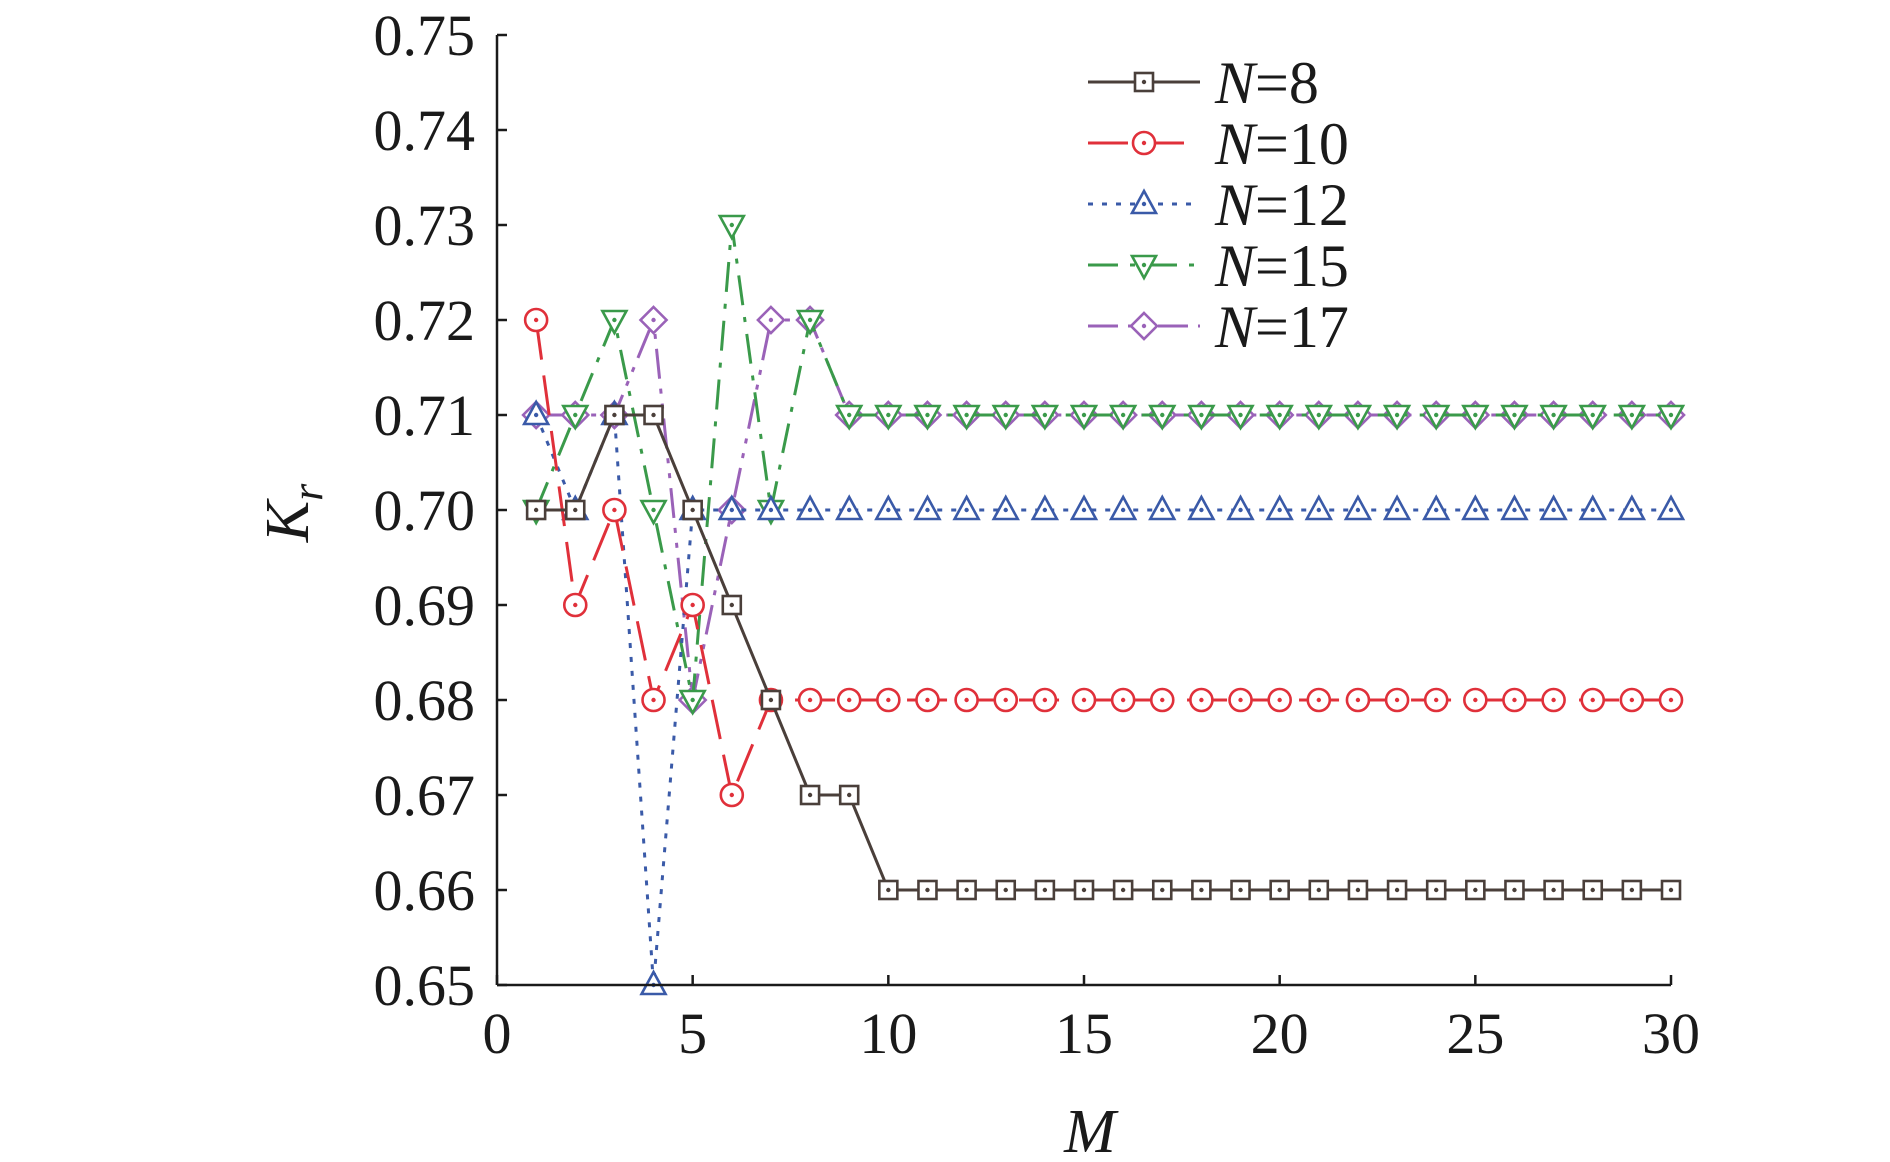 This screenshot has height=1162, width=1890. I want to click on y-tick-label: 0.68, so click(425, 700).